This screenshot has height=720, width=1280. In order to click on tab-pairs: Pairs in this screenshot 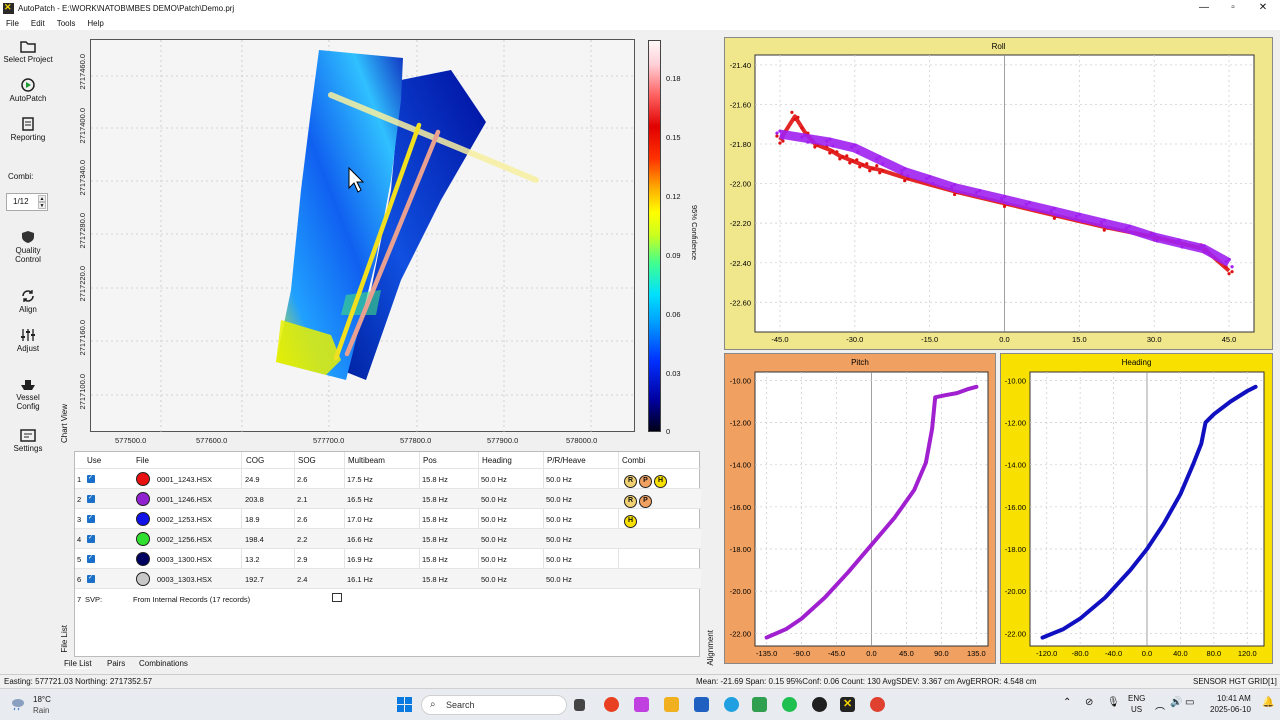, I will do `click(116, 663)`.